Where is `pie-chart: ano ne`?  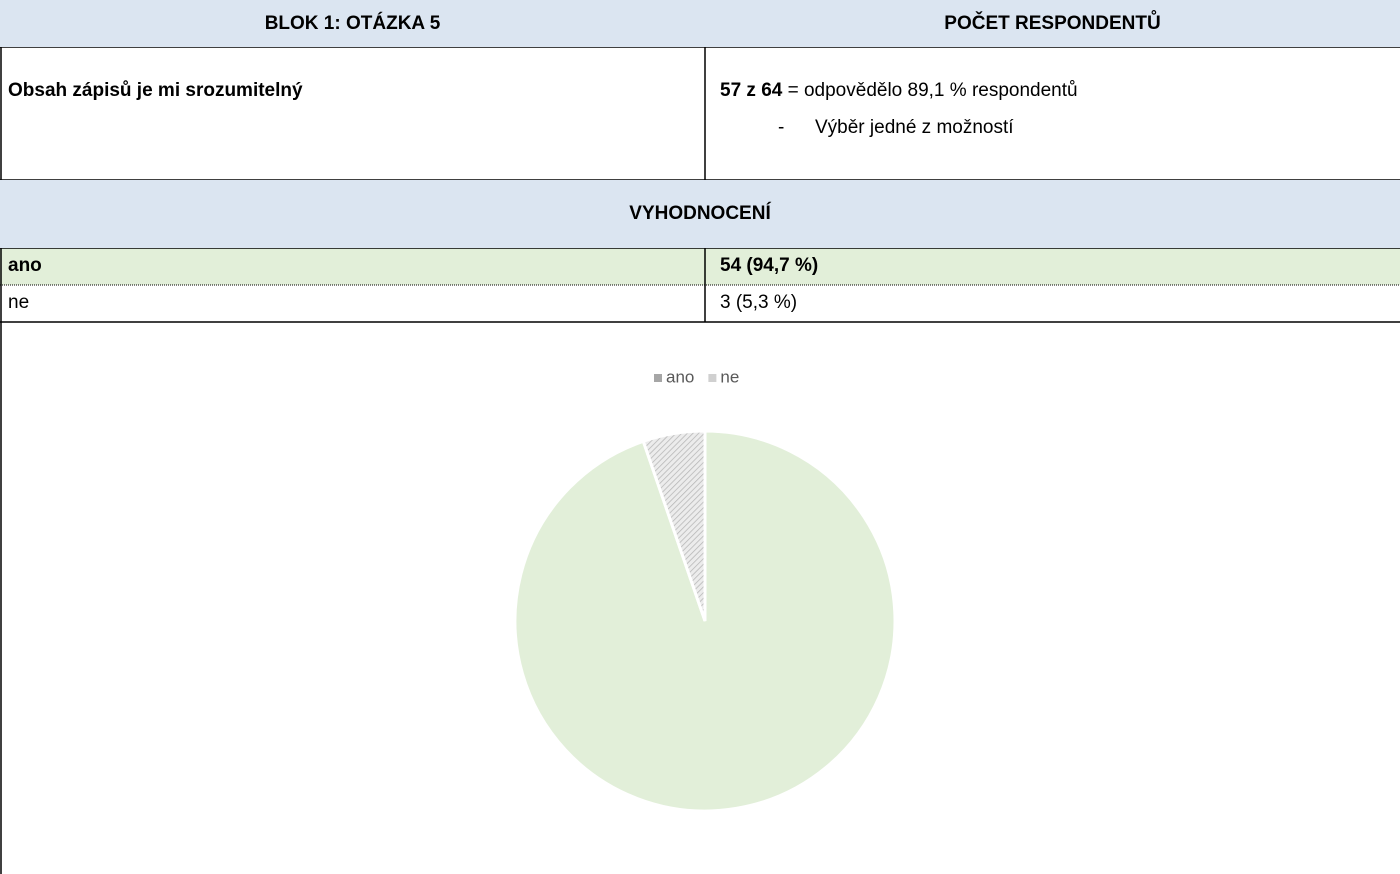
pie-chart: ano ne is located at coordinates (705, 590).